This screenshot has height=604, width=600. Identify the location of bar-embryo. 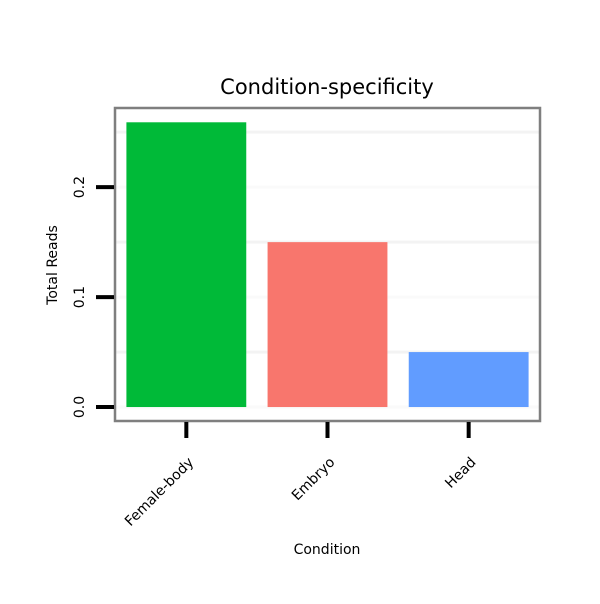
(327, 325).